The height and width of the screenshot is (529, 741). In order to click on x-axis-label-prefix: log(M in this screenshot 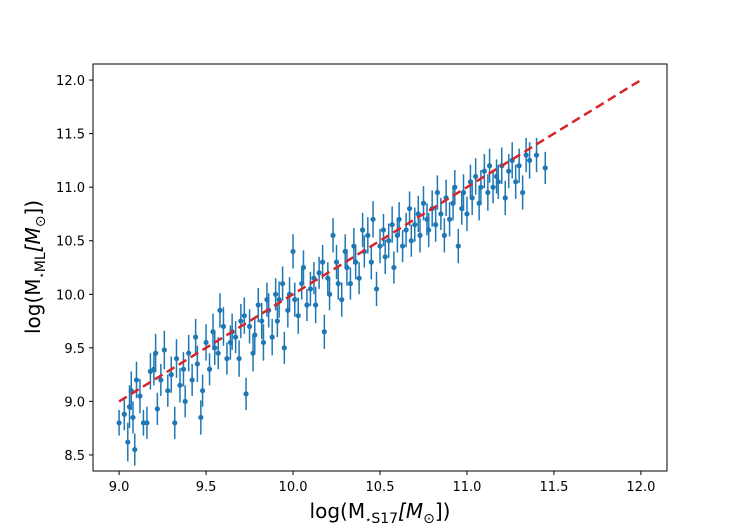, I will do `click(338, 511)`.